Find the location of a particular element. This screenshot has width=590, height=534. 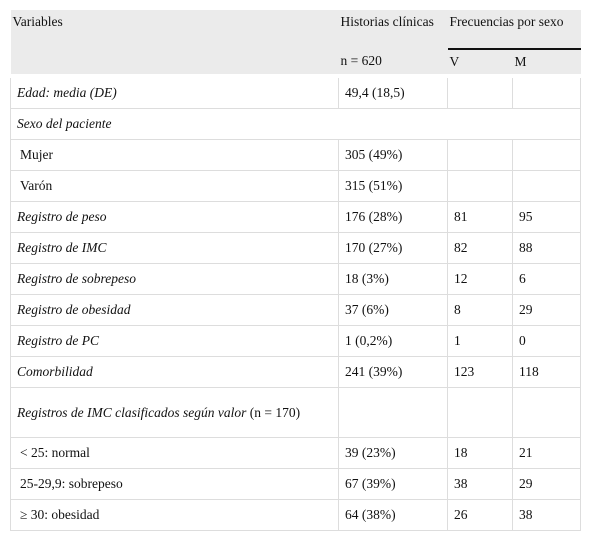

row-label: Registro de IMC is located at coordinates (62, 247).